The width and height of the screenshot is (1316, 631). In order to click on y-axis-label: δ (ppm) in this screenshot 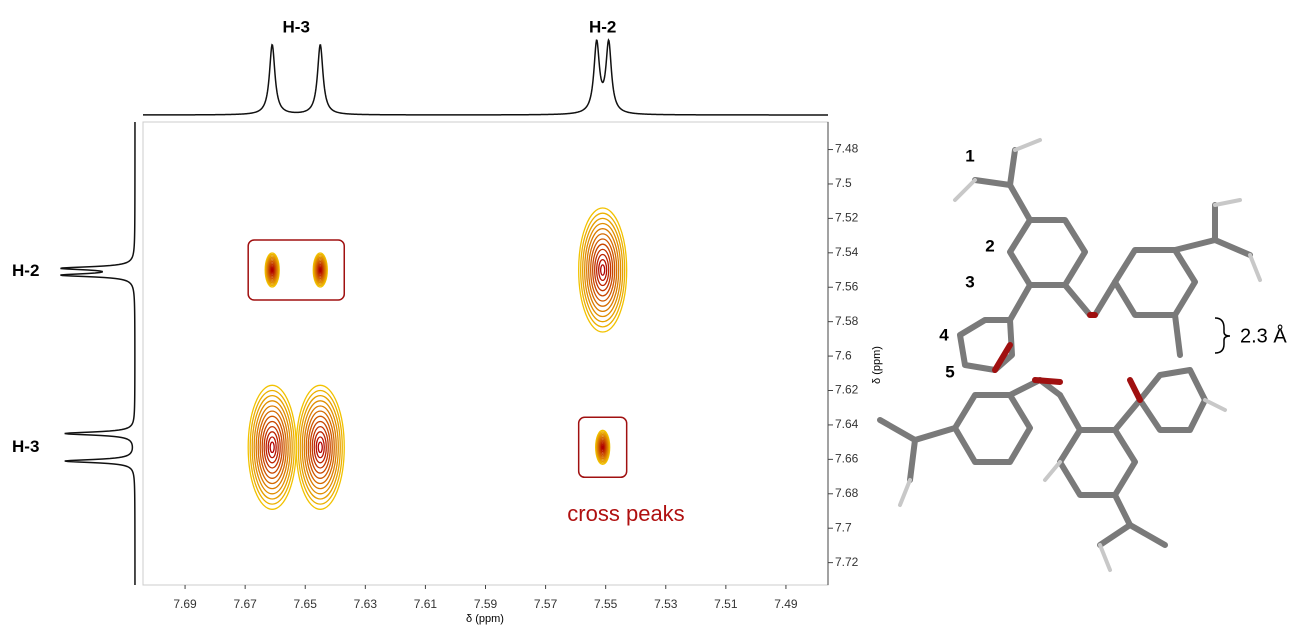, I will do `click(877, 365)`.